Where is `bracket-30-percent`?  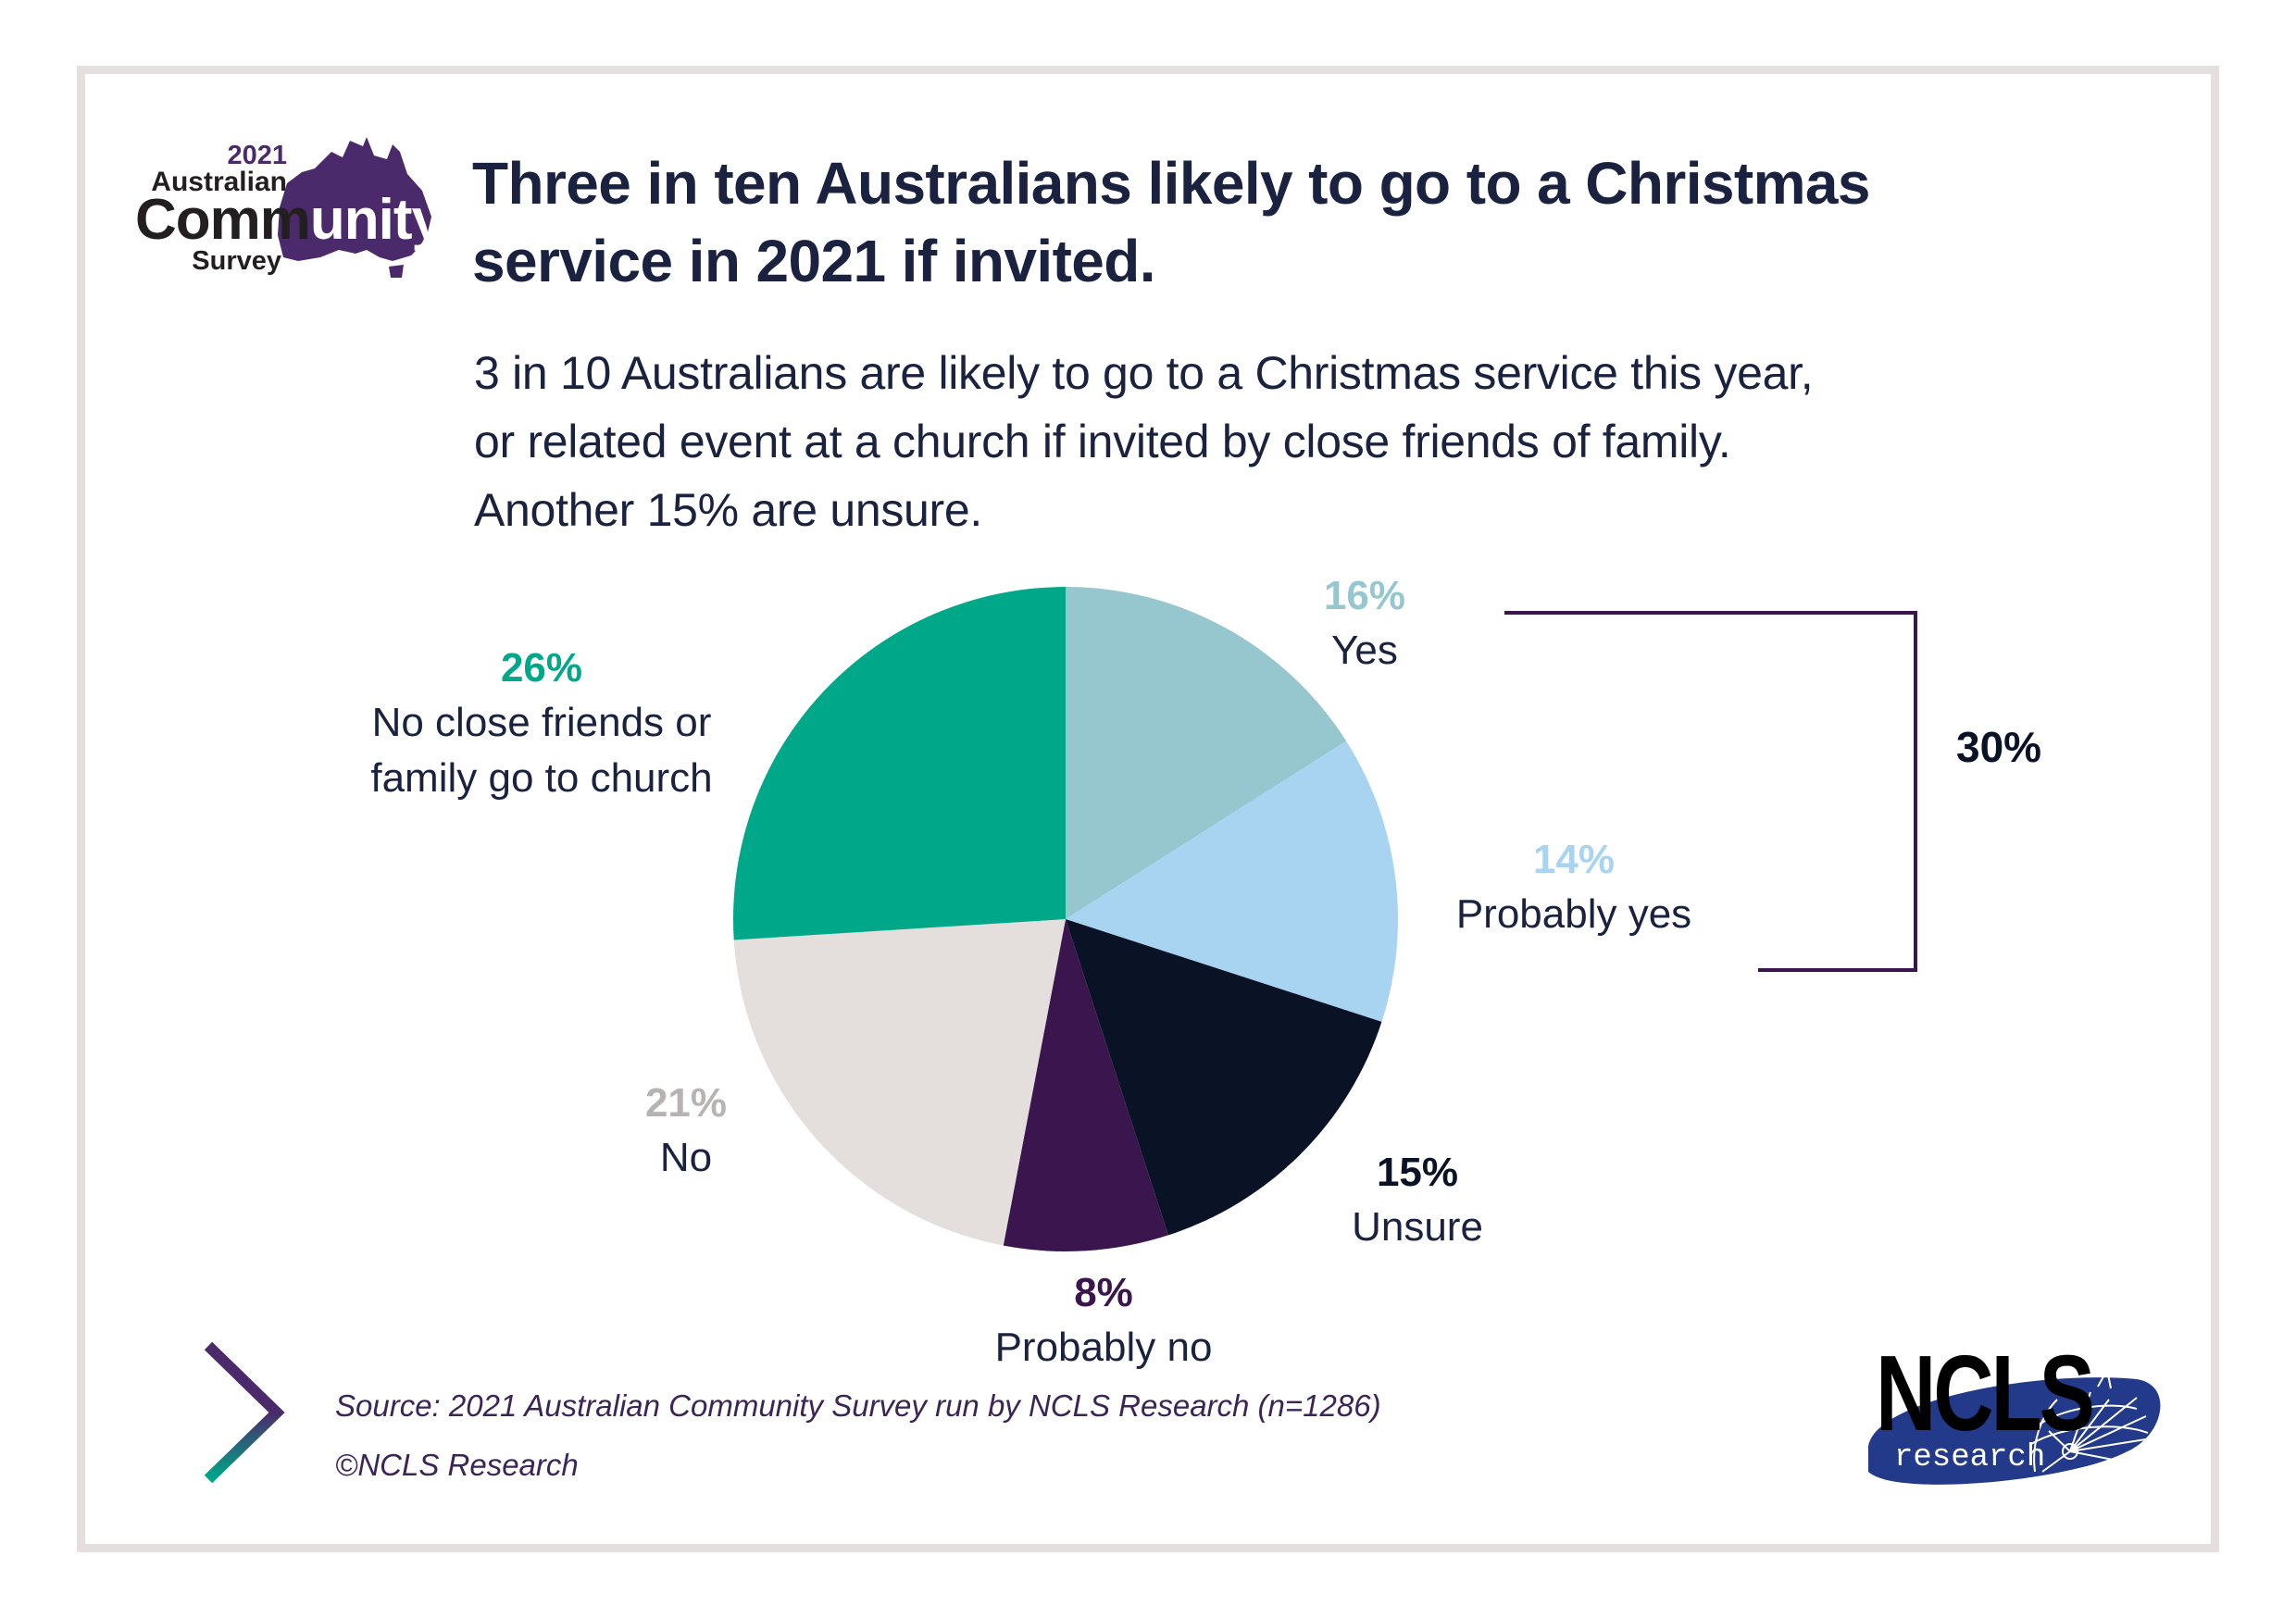 bracket-30-percent is located at coordinates (1710, 791).